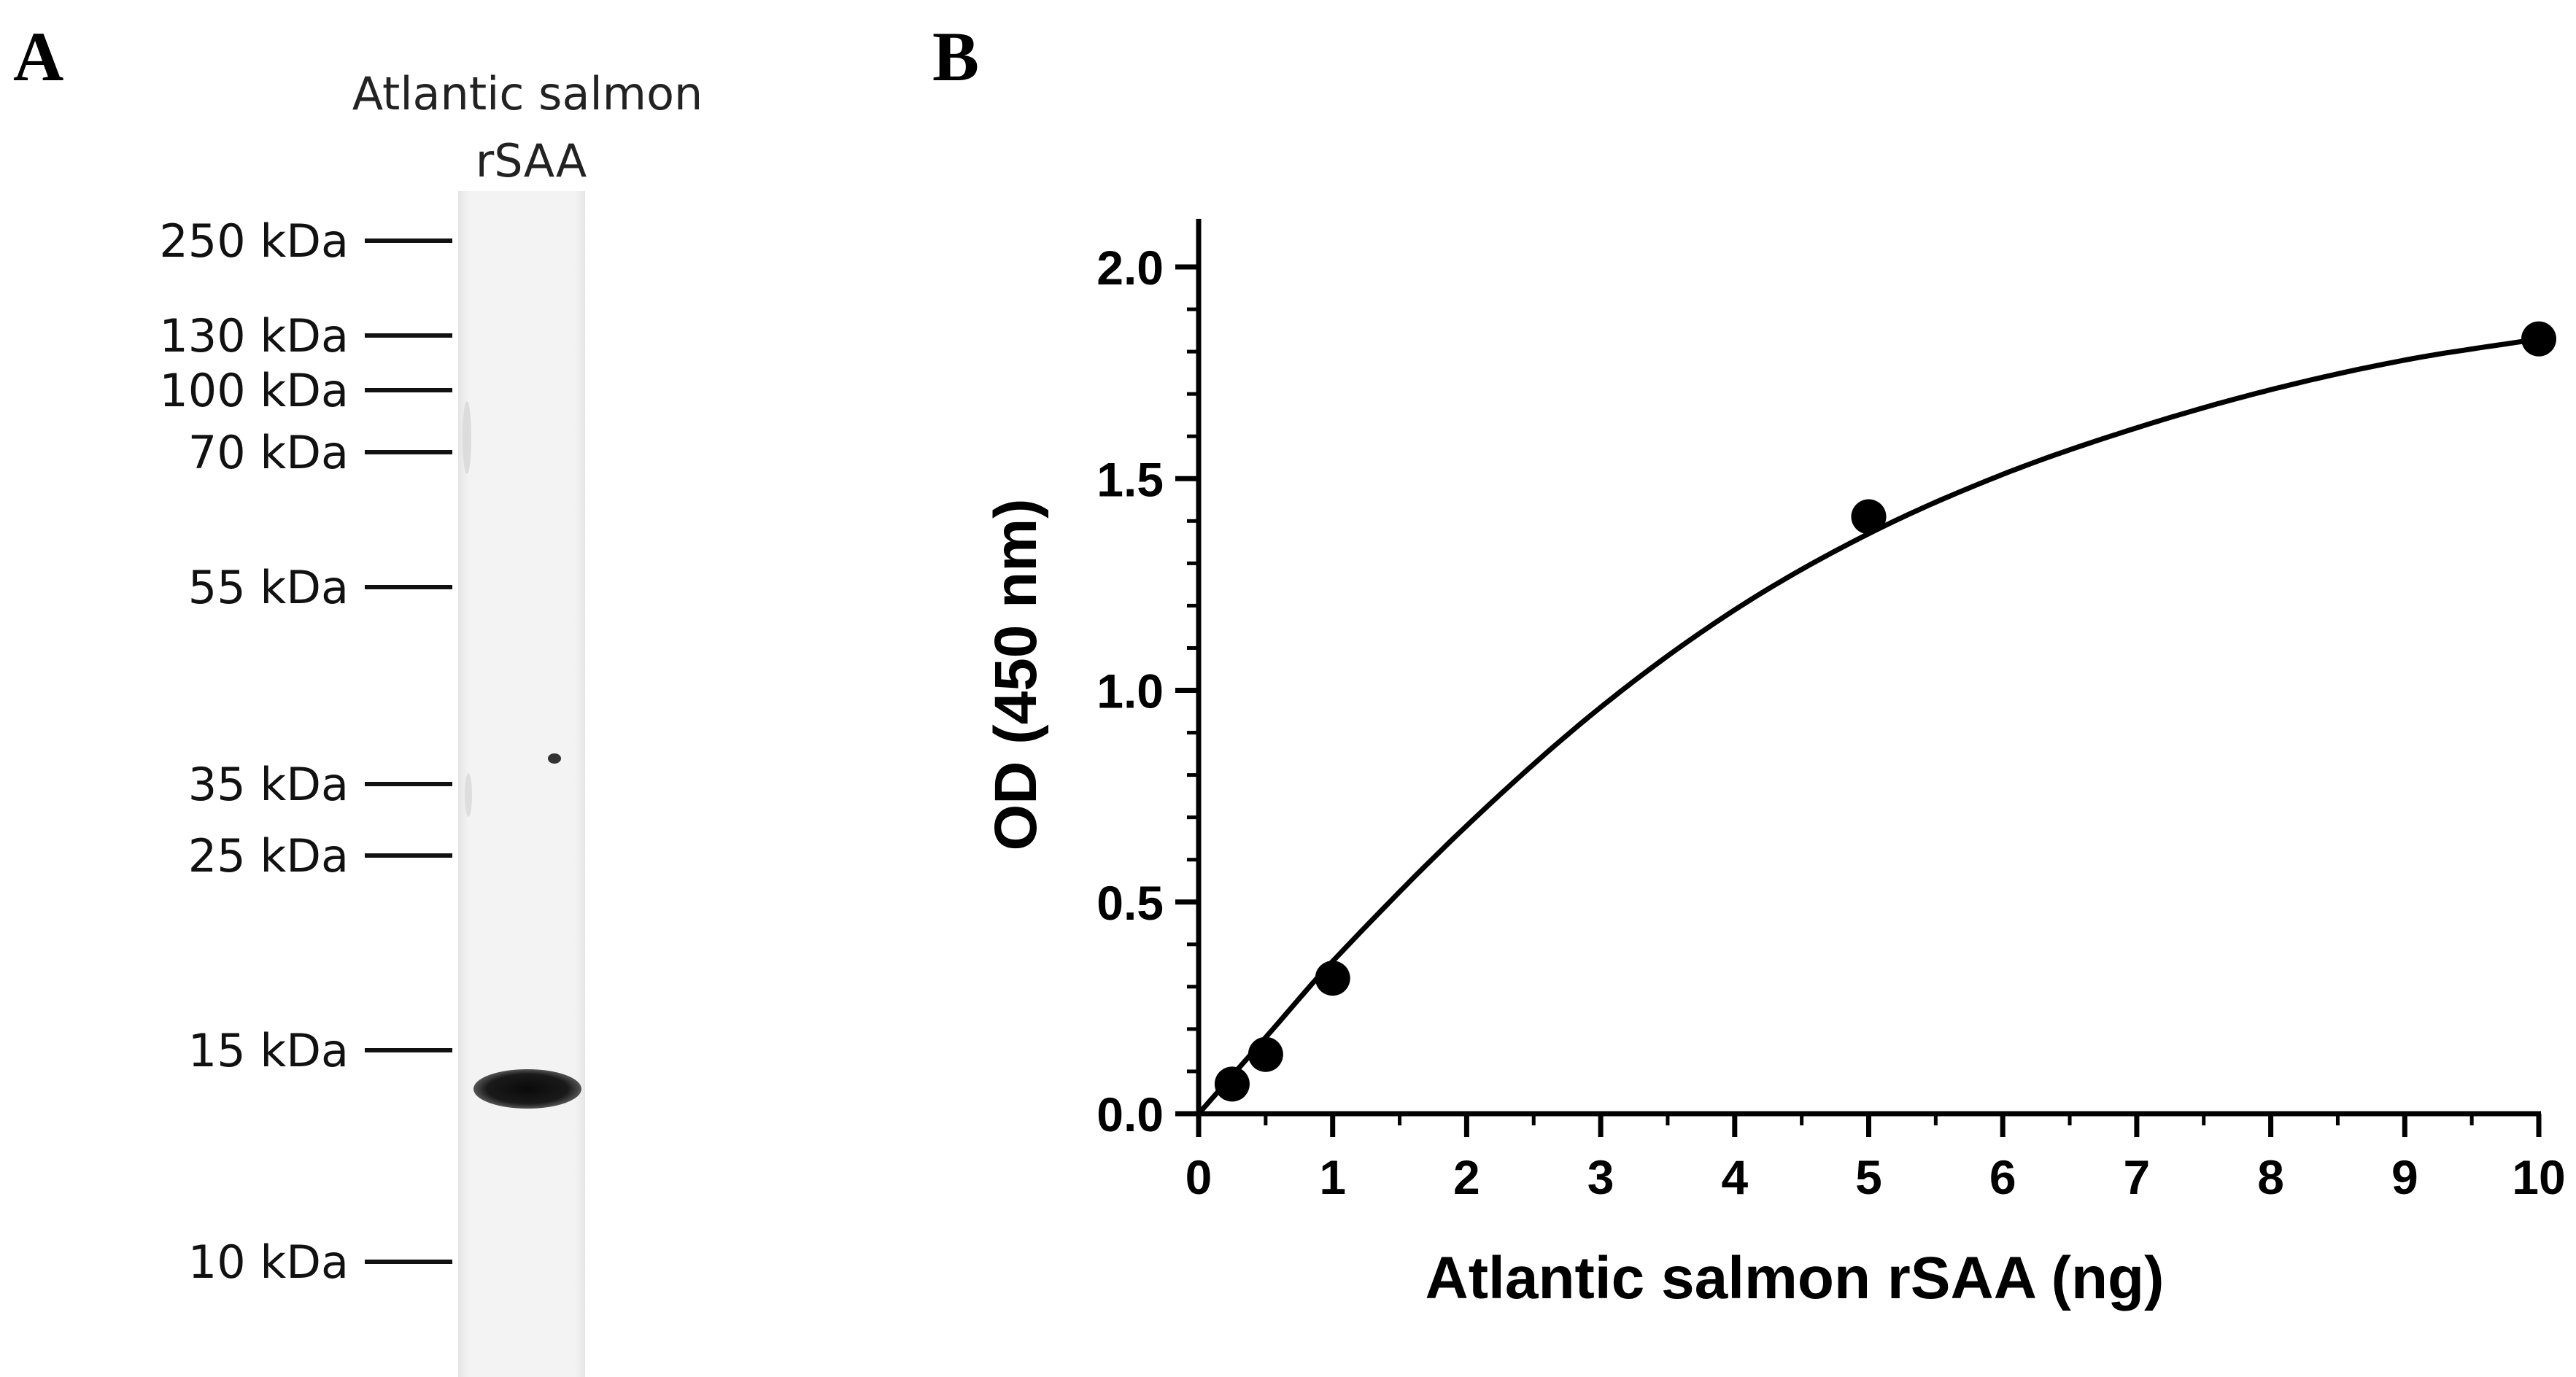  I want to click on marker-label: 35 kDa, so click(268, 784).